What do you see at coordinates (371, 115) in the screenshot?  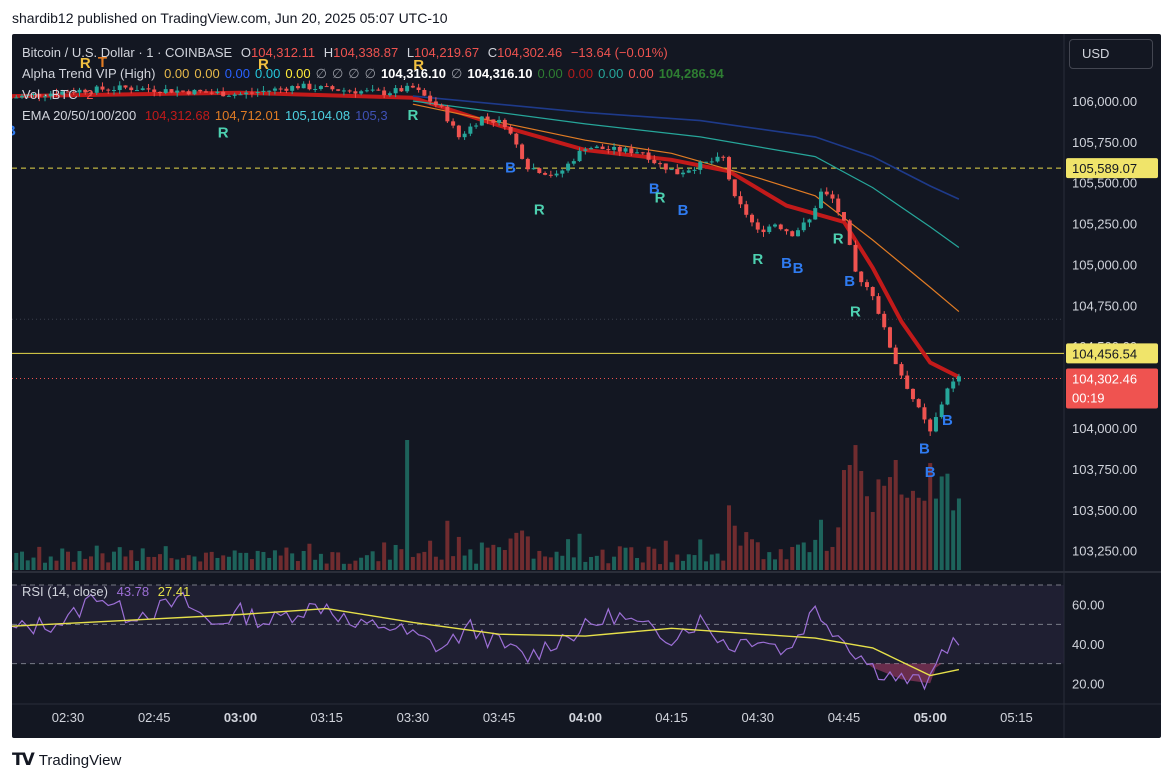 I see `ema-value: 105,3` at bounding box center [371, 115].